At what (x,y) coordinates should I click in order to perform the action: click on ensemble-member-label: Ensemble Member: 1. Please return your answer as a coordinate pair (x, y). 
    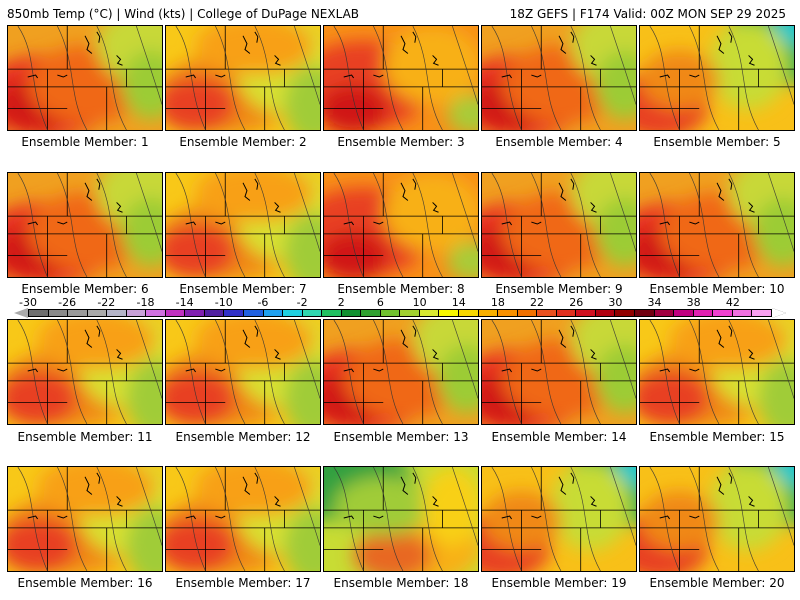
    Looking at the image, I should click on (85, 142).